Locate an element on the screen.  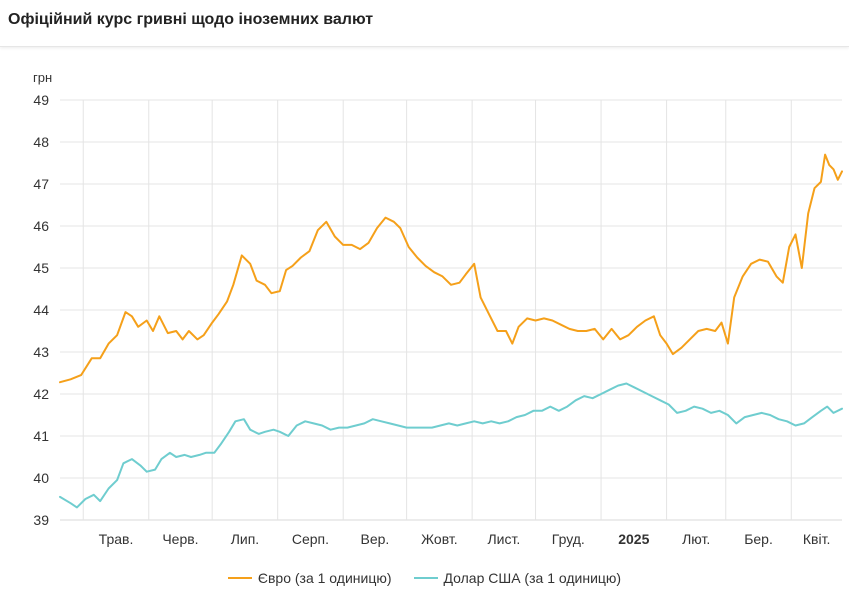
x-tick-label: Груд. is located at coordinates (568, 539).